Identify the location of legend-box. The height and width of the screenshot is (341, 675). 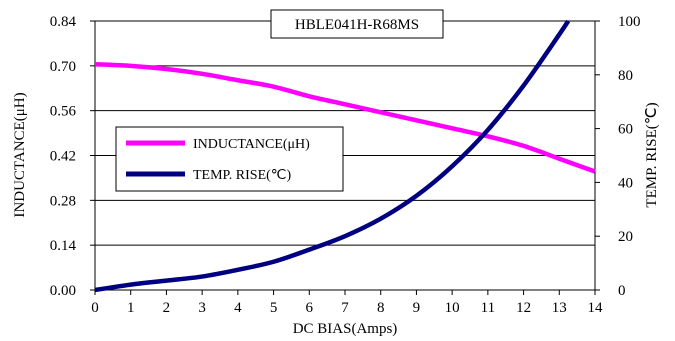
(229, 159).